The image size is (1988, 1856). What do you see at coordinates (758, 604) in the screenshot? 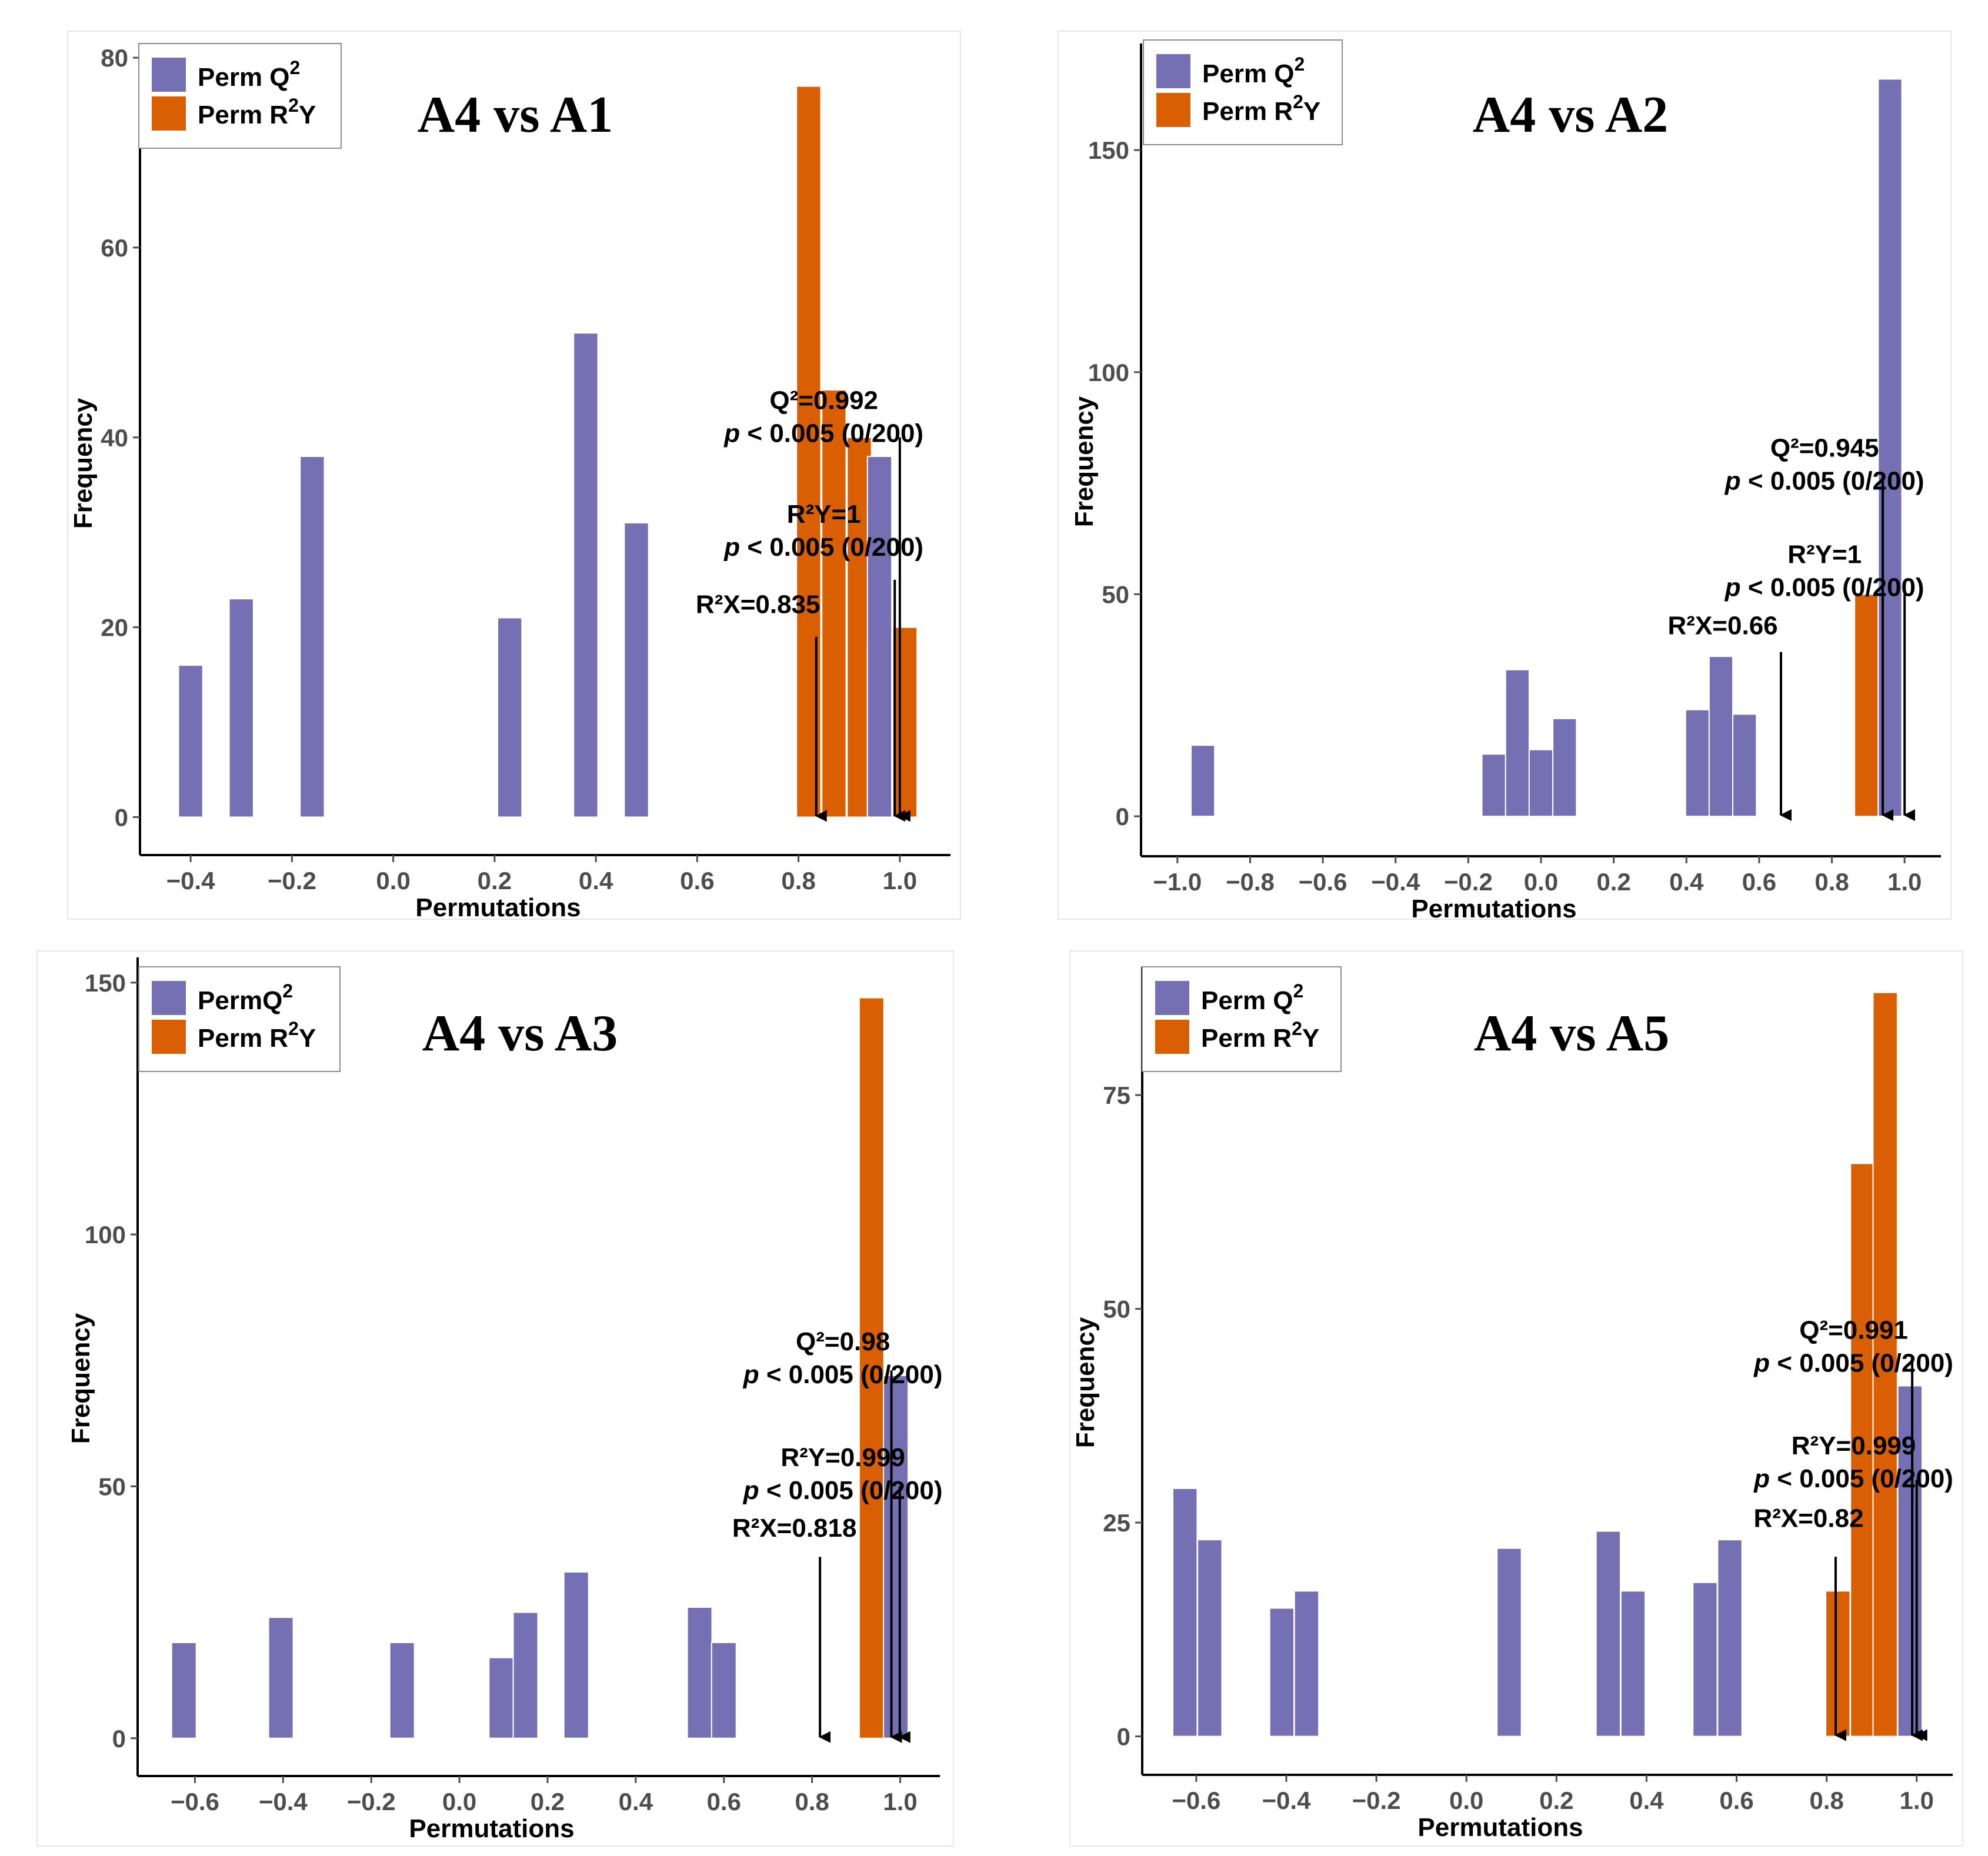
I see `annotation-label: R²X=0.835` at bounding box center [758, 604].